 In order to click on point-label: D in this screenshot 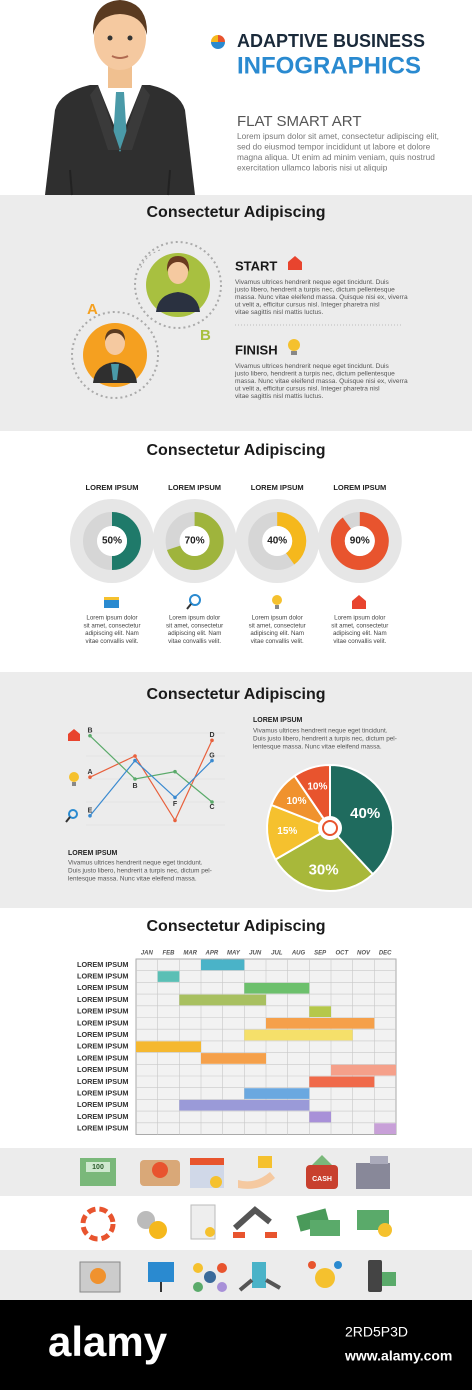, I will do `click(211, 735)`.